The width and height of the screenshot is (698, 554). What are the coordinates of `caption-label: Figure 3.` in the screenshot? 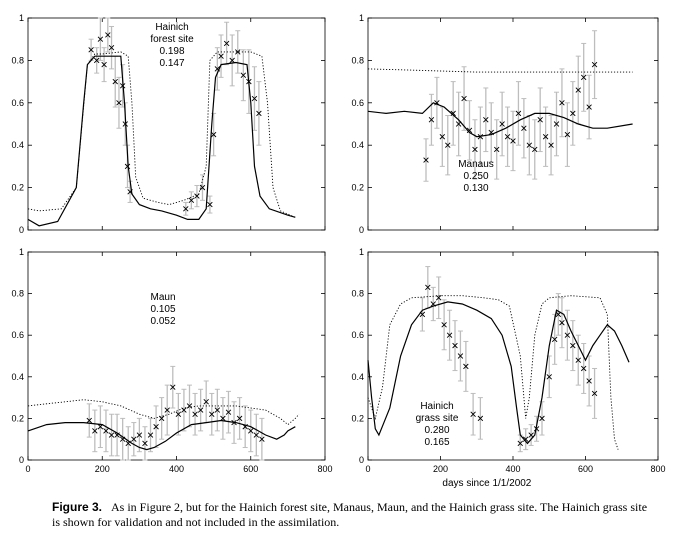 It's located at (77, 507).